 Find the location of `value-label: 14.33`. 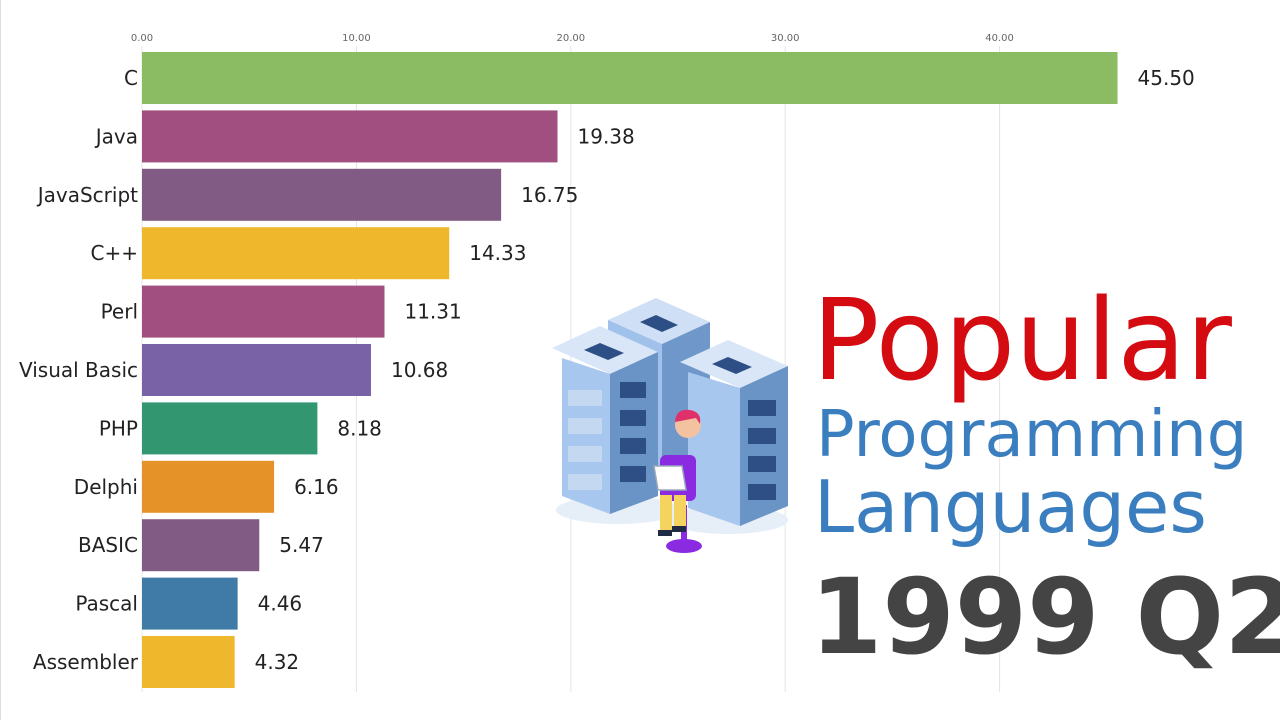

value-label: 14.33 is located at coordinates (497, 253).